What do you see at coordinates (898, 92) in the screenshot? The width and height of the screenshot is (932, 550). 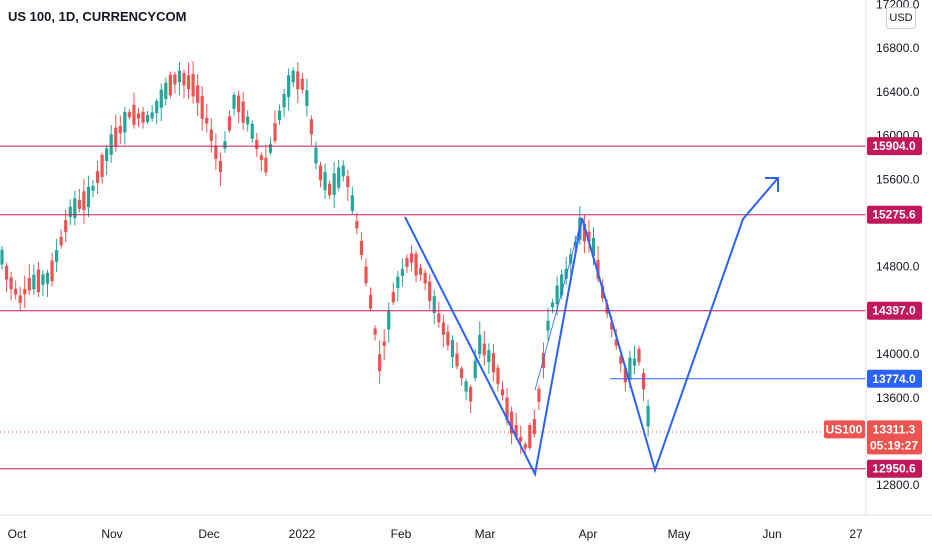 I see `y-tick-label: 16400.0` at bounding box center [898, 92].